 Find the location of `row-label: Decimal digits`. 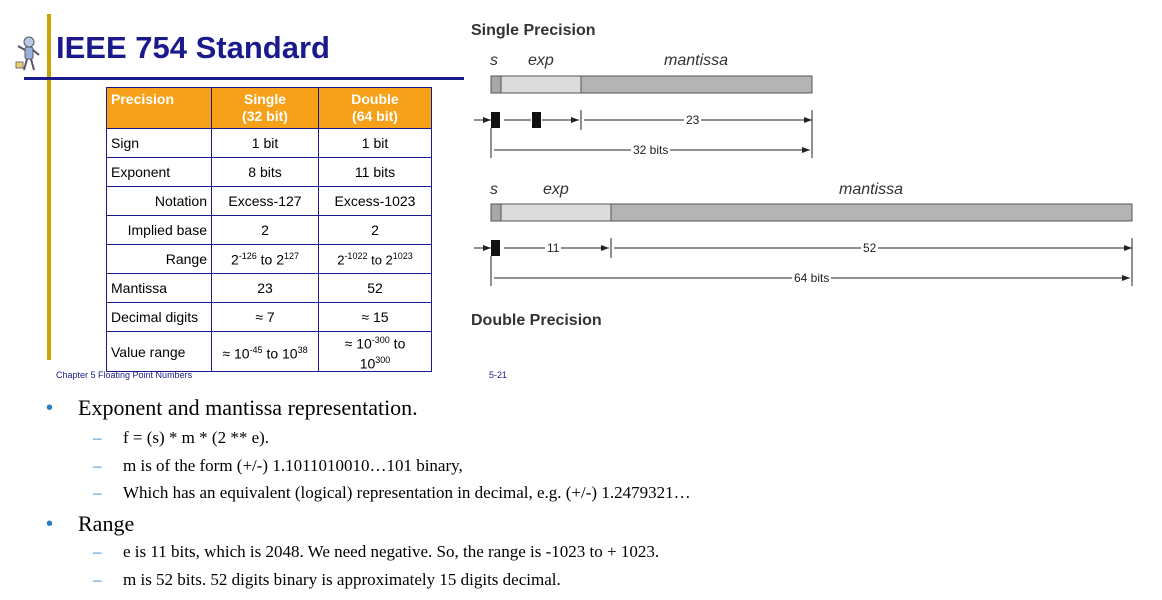

row-label: Decimal digits is located at coordinates (159, 317).